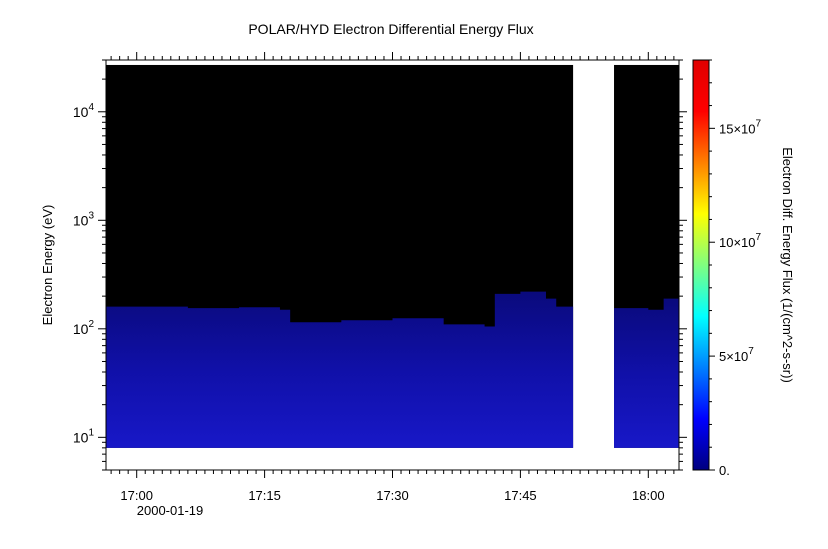  What do you see at coordinates (724, 470) in the screenshot?
I see `colorbar-tick-label: 0.` at bounding box center [724, 470].